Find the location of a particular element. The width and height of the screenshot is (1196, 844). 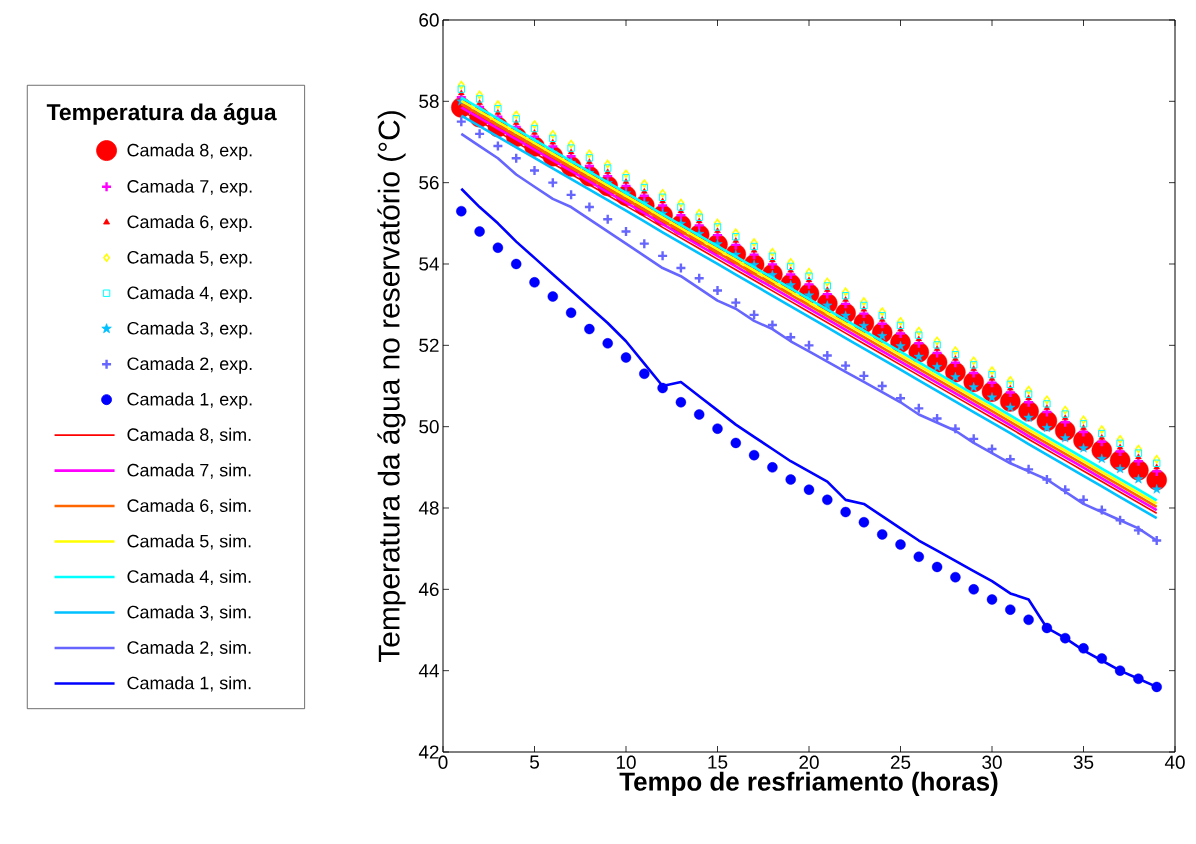

x-tick-label: 10 is located at coordinates (626, 762).